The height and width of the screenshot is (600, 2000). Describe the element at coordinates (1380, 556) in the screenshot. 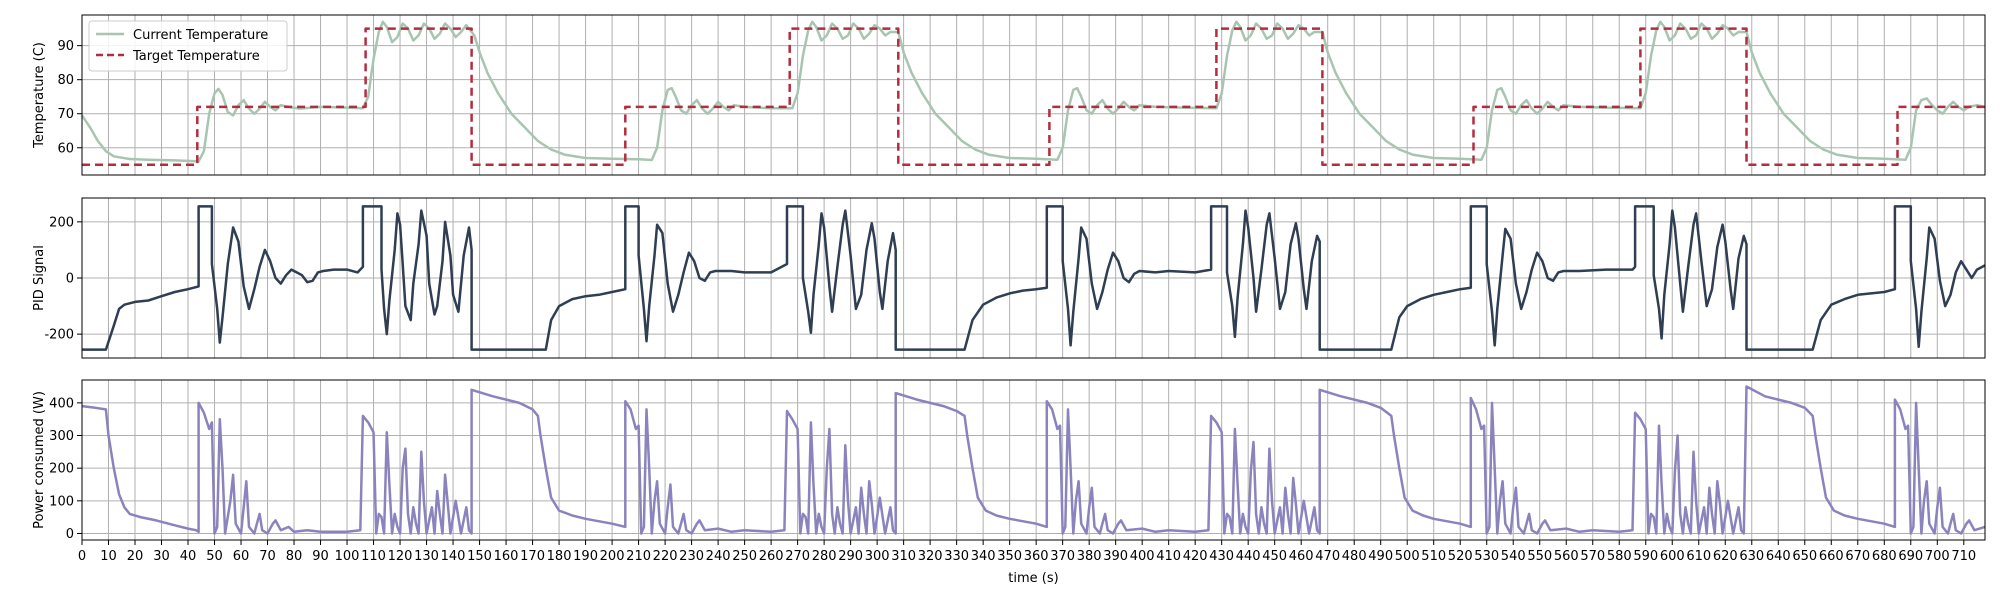

I see `power-xtick-label: 490` at that location.